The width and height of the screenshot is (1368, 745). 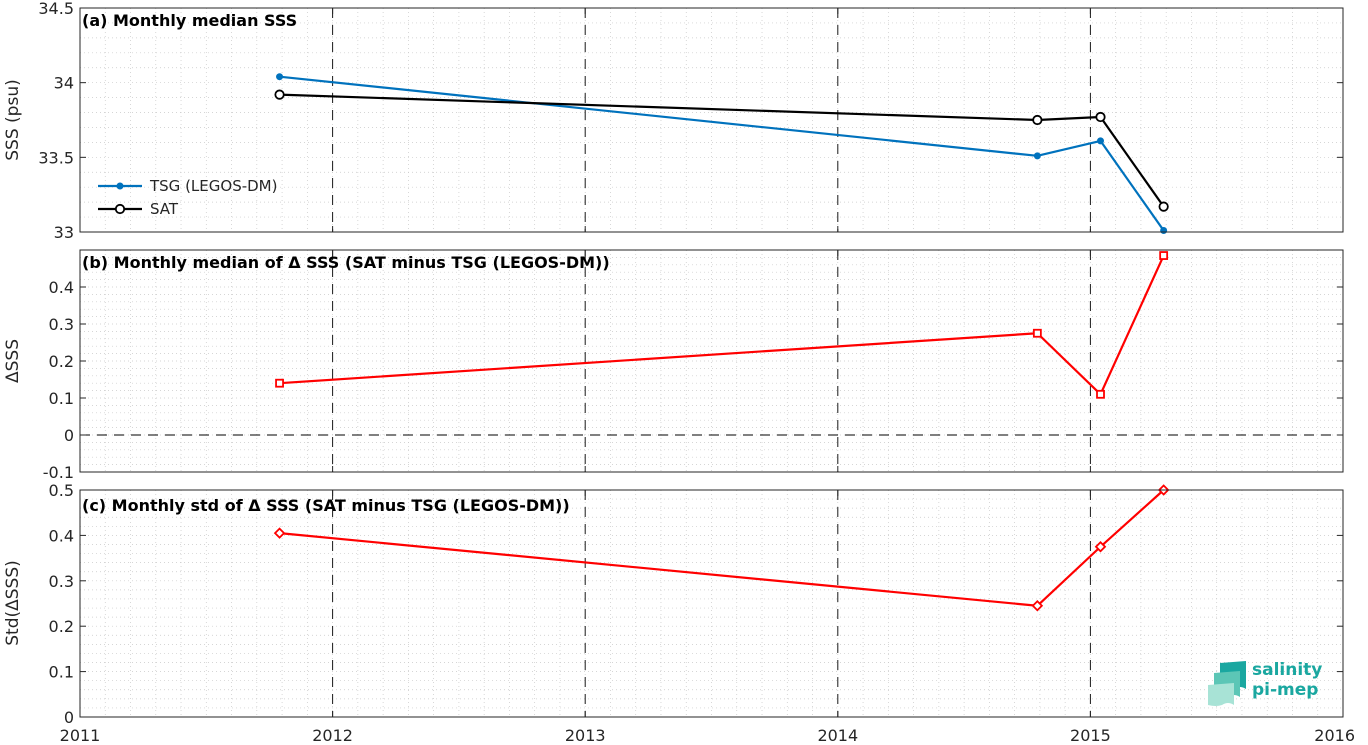 What do you see at coordinates (1334, 735) in the screenshot?
I see `x-tick-label: 2016` at bounding box center [1334, 735].